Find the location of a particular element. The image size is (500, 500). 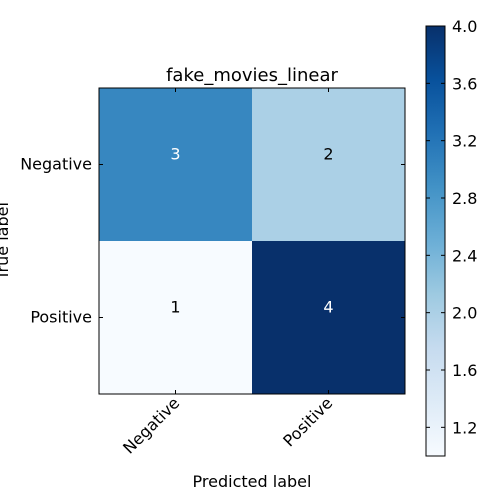

y-axis-label: True label is located at coordinates (6, 241).